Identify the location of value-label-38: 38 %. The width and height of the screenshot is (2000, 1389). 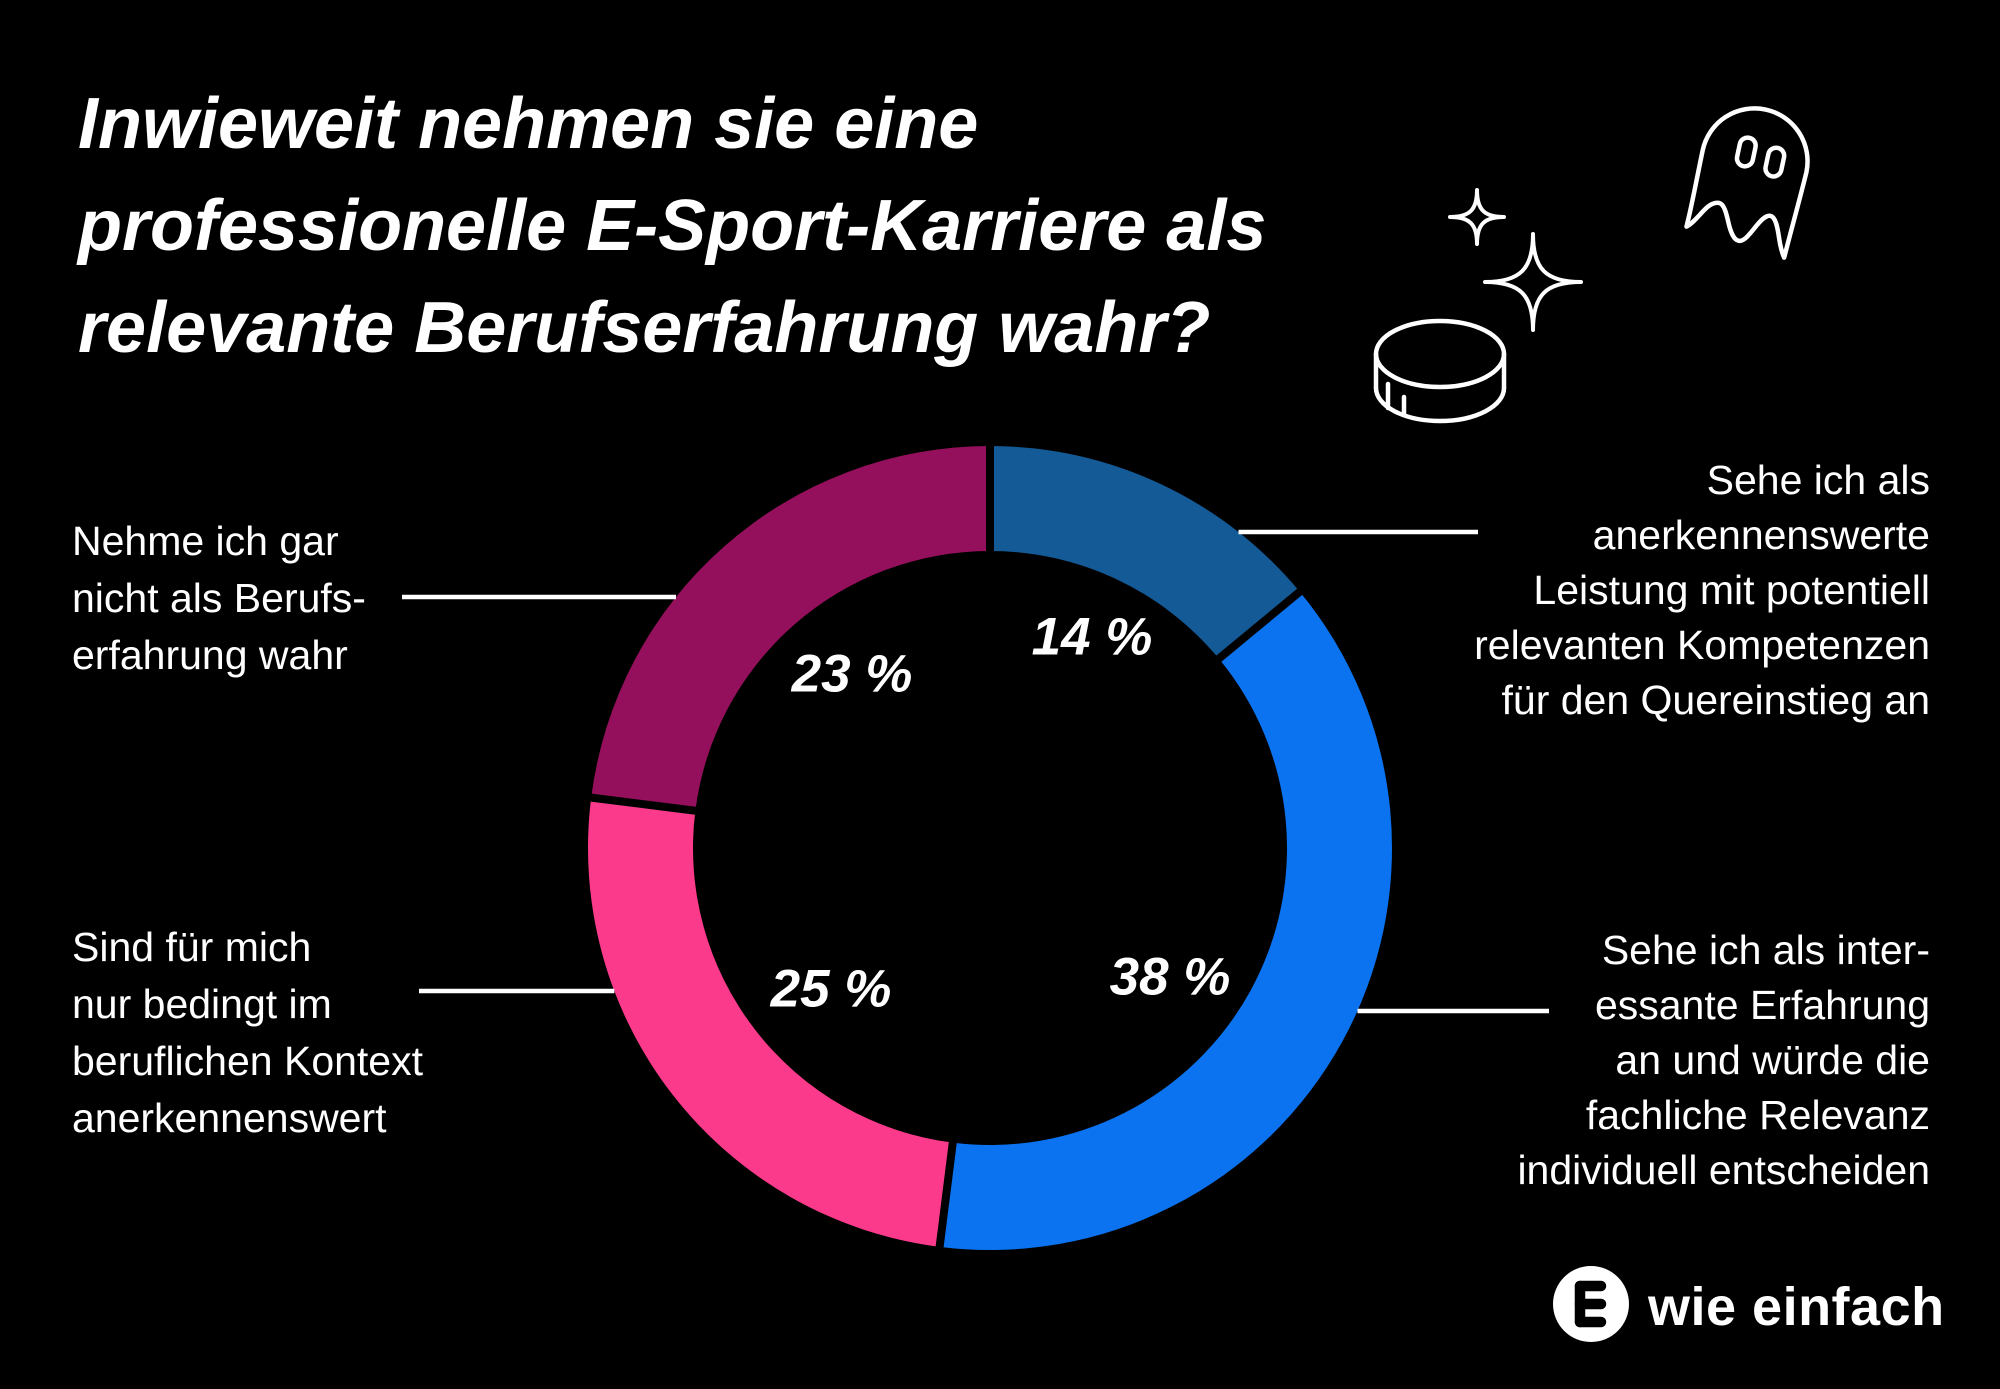
(1170, 977).